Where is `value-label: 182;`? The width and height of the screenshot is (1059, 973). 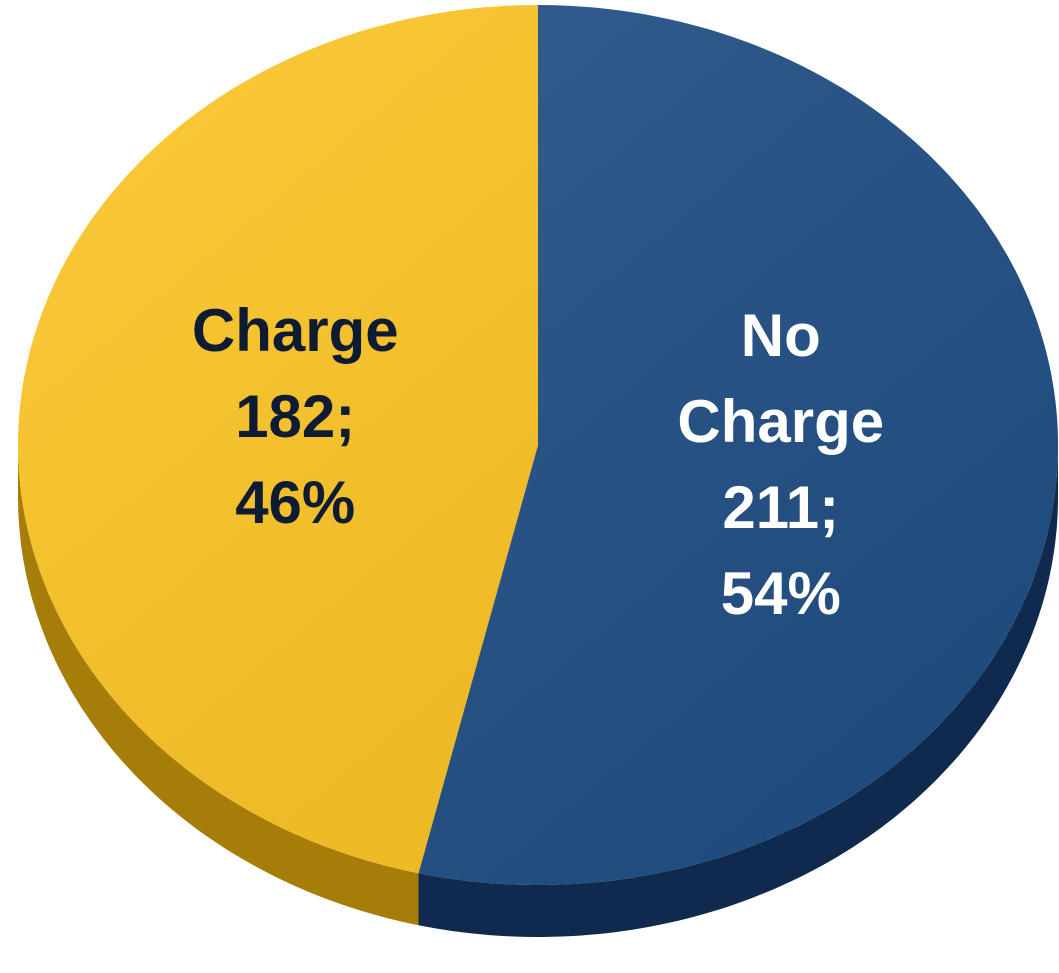 value-label: 182; is located at coordinates (295, 416).